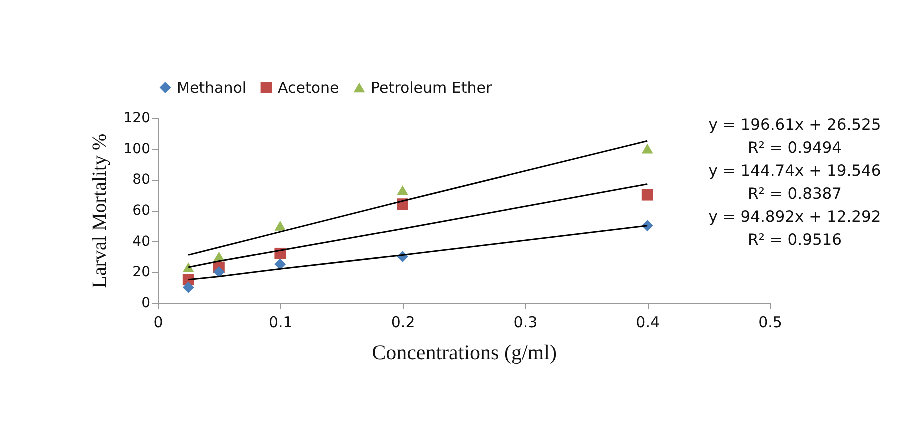 The width and height of the screenshot is (913, 425). What do you see at coordinates (403, 323) in the screenshot?
I see `x-tick-label: 0.2` at bounding box center [403, 323].